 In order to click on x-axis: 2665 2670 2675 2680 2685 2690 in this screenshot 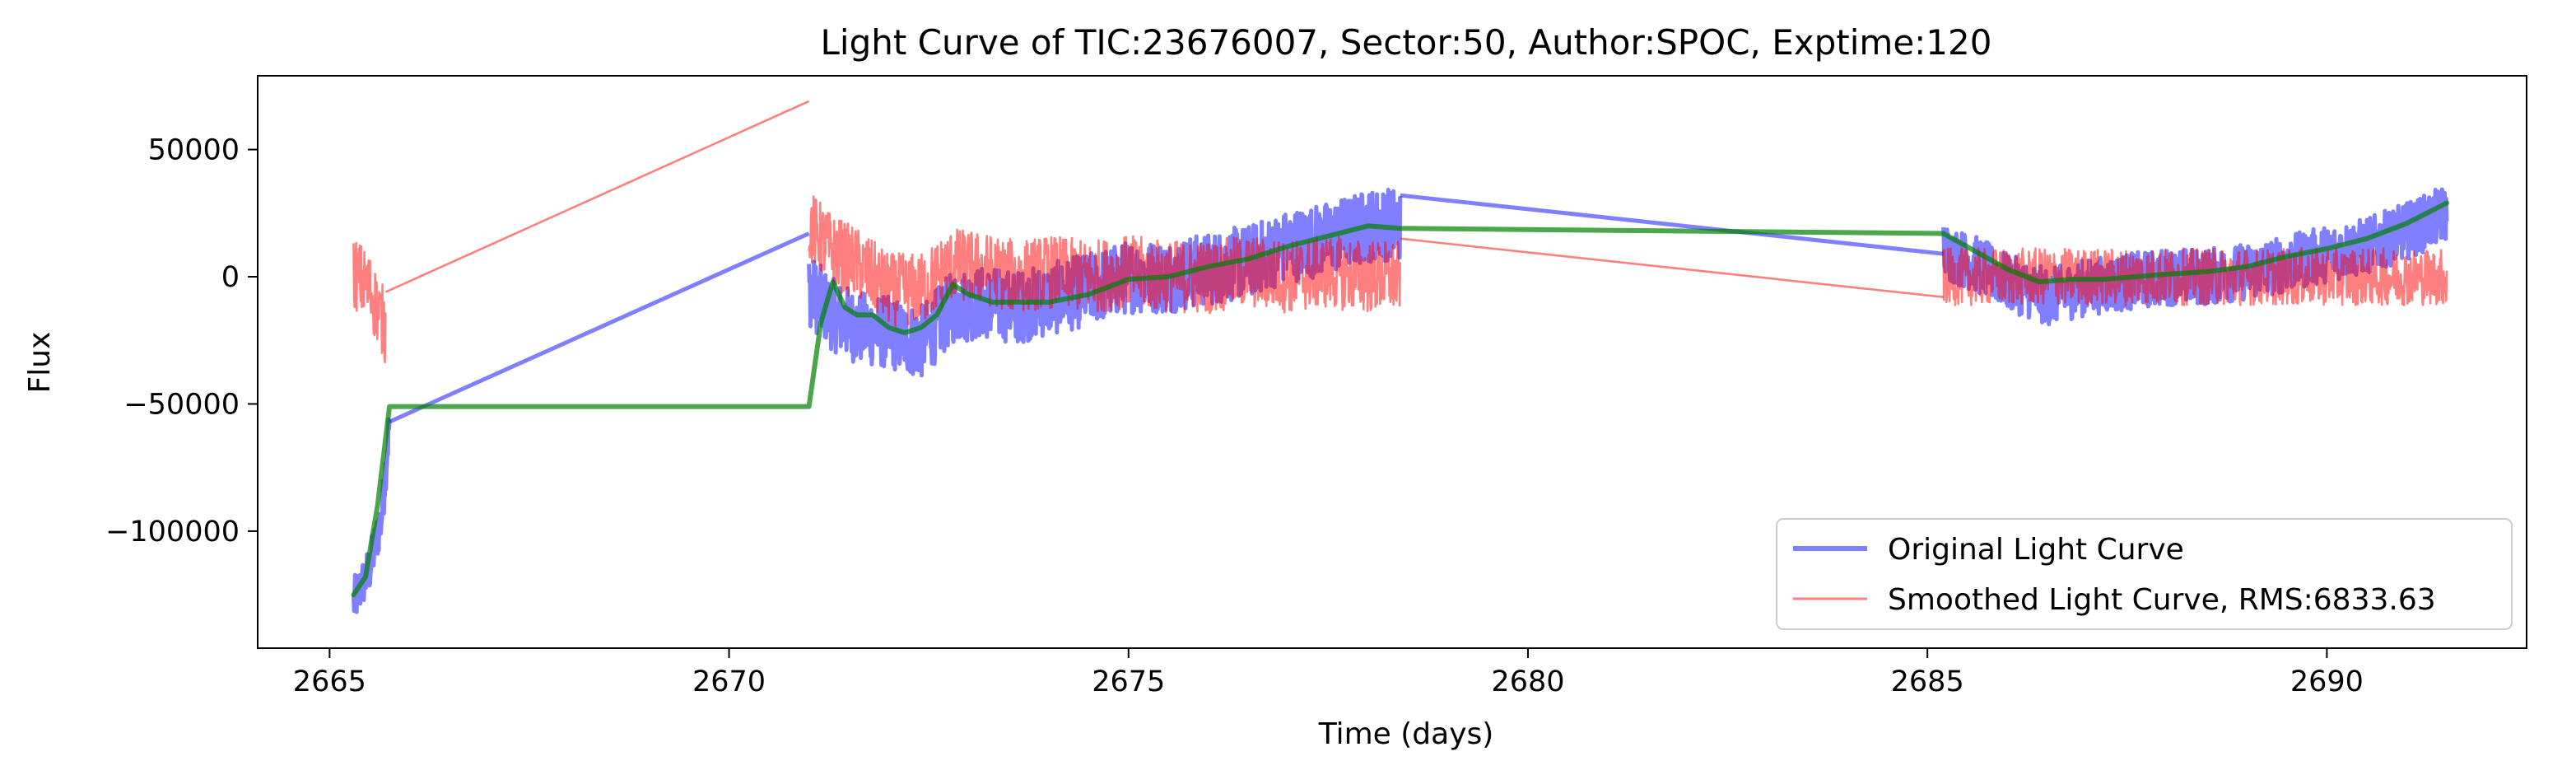, I will do `click(1328, 673)`.